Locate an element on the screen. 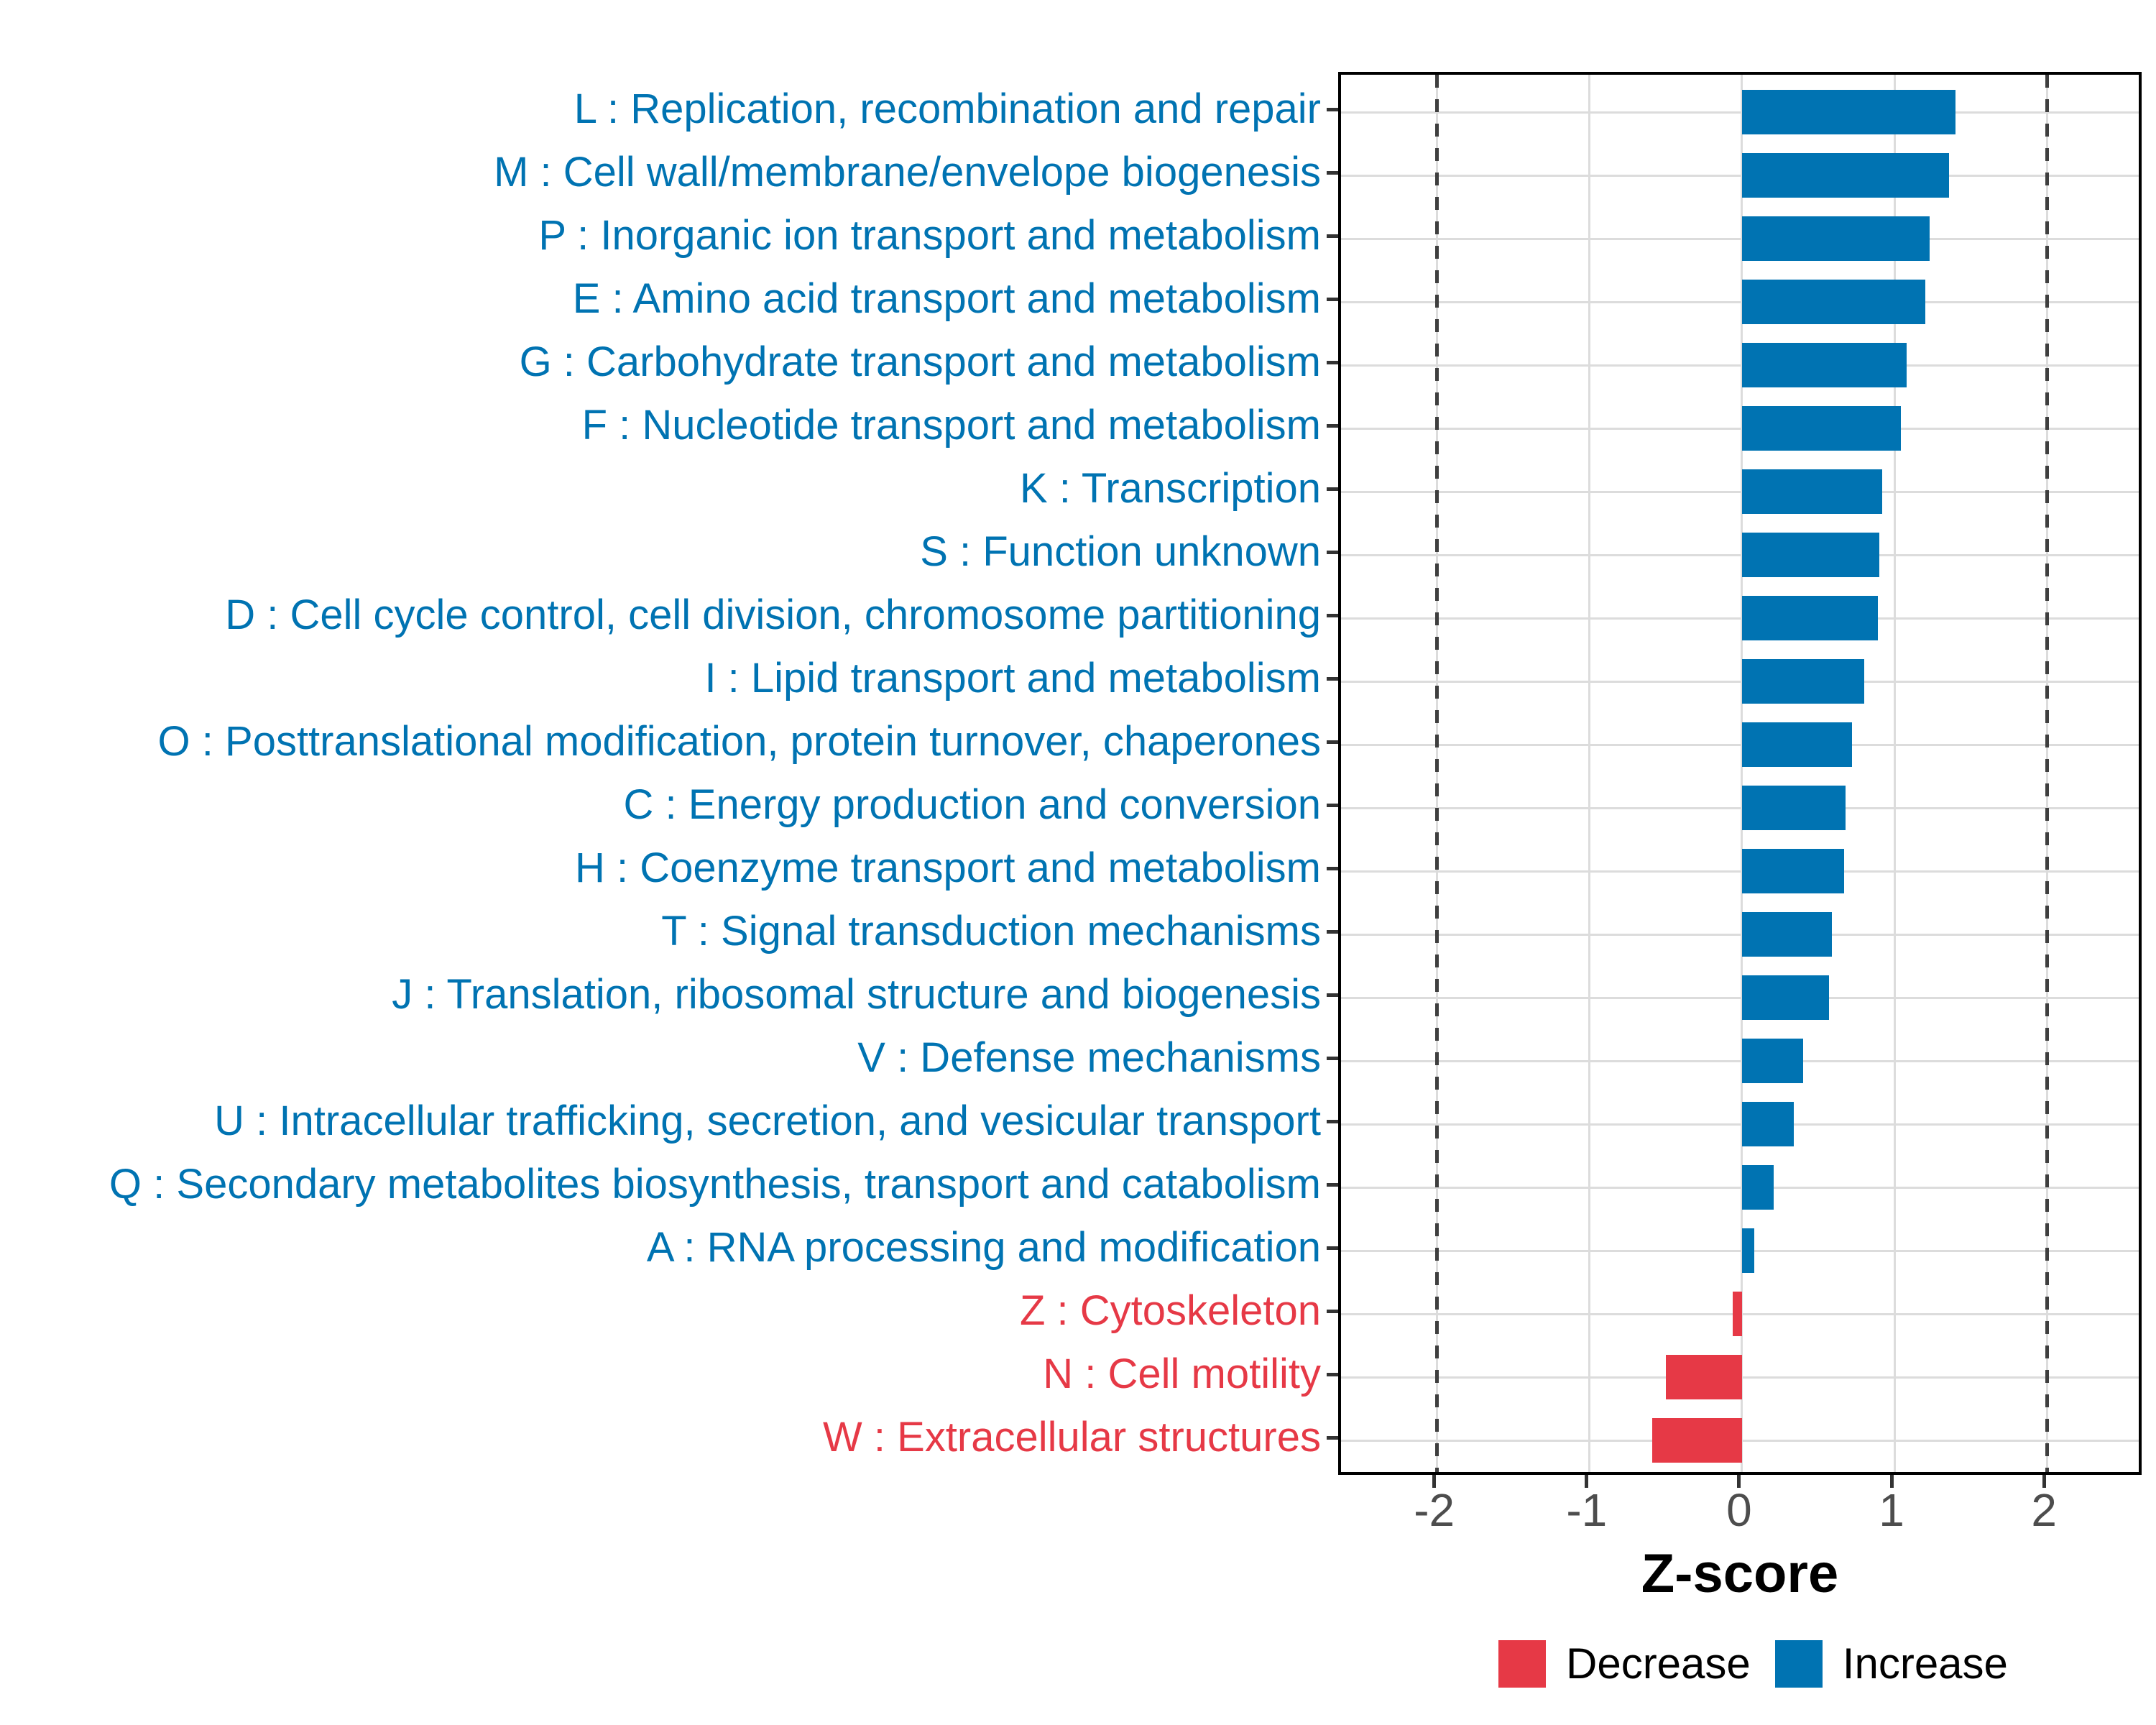 The height and width of the screenshot is (1725, 2156). category-label: T : Signal transduction mechanisms is located at coordinates (991, 931).